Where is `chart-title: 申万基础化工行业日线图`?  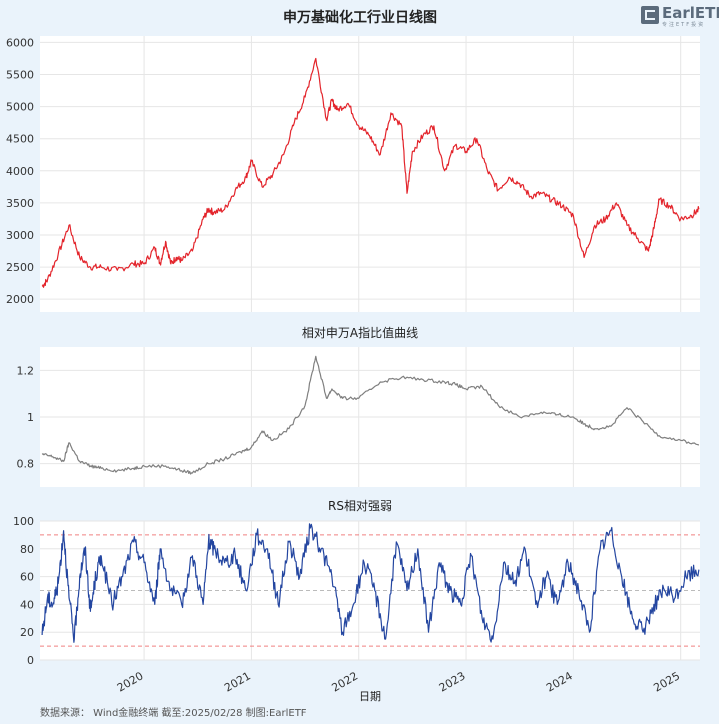 chart-title: 申万基础化工行业日线图 is located at coordinates (360, 17).